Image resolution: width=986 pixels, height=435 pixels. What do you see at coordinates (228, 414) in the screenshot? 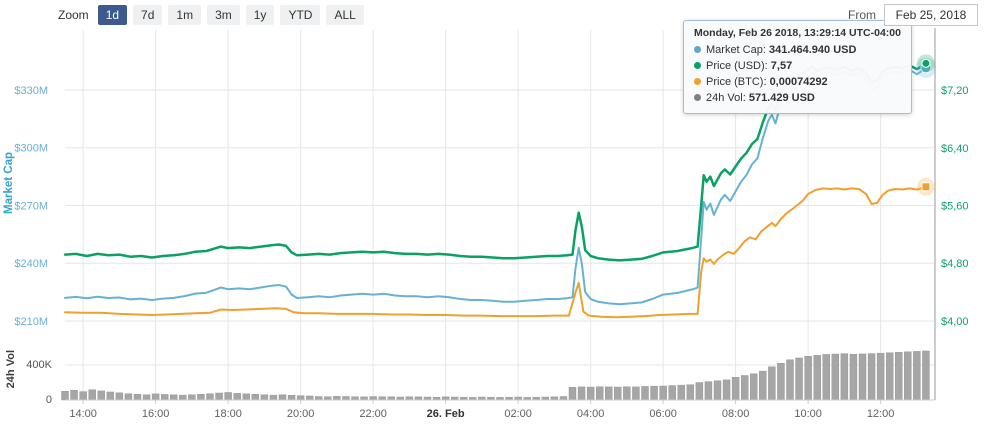
I see `x-axis-tick-label: 18:00` at bounding box center [228, 414].